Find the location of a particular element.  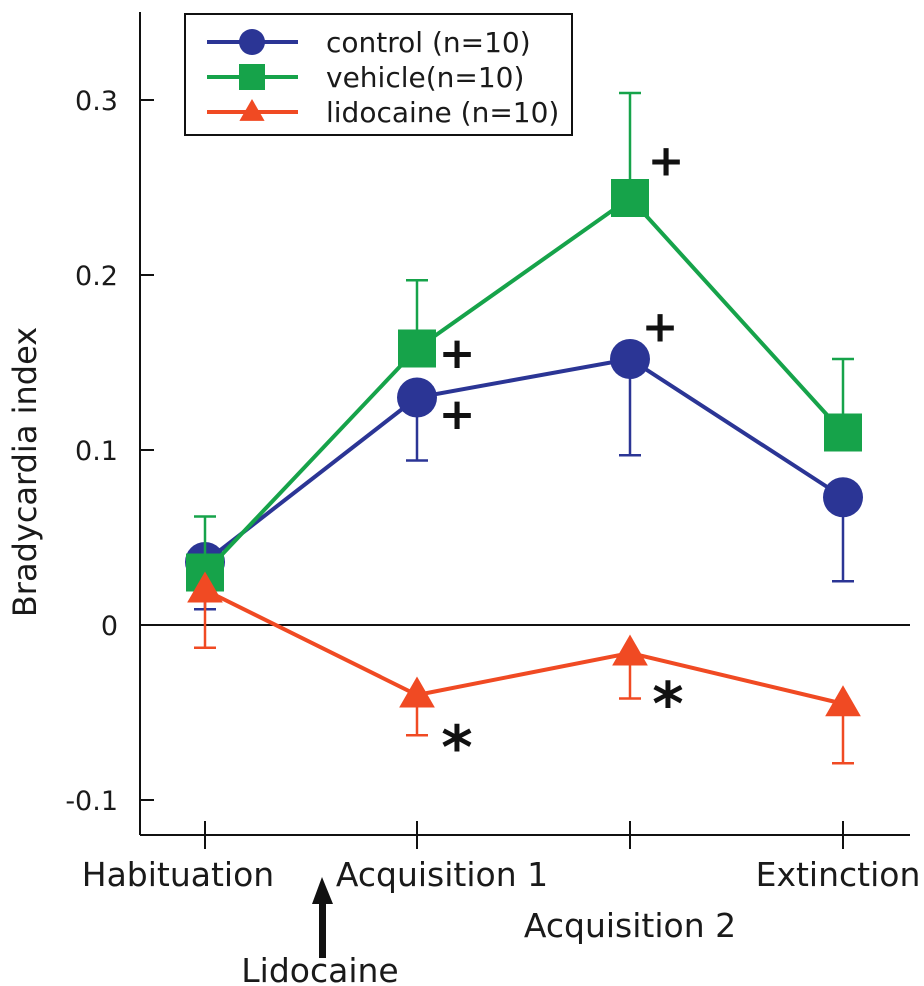

y-tick-label: 0.1 is located at coordinates (96, 451).